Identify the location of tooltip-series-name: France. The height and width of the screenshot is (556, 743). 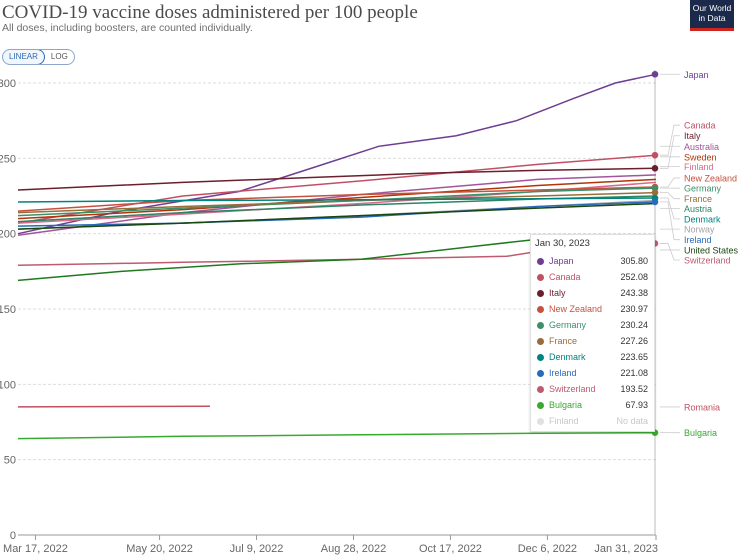
(563, 341).